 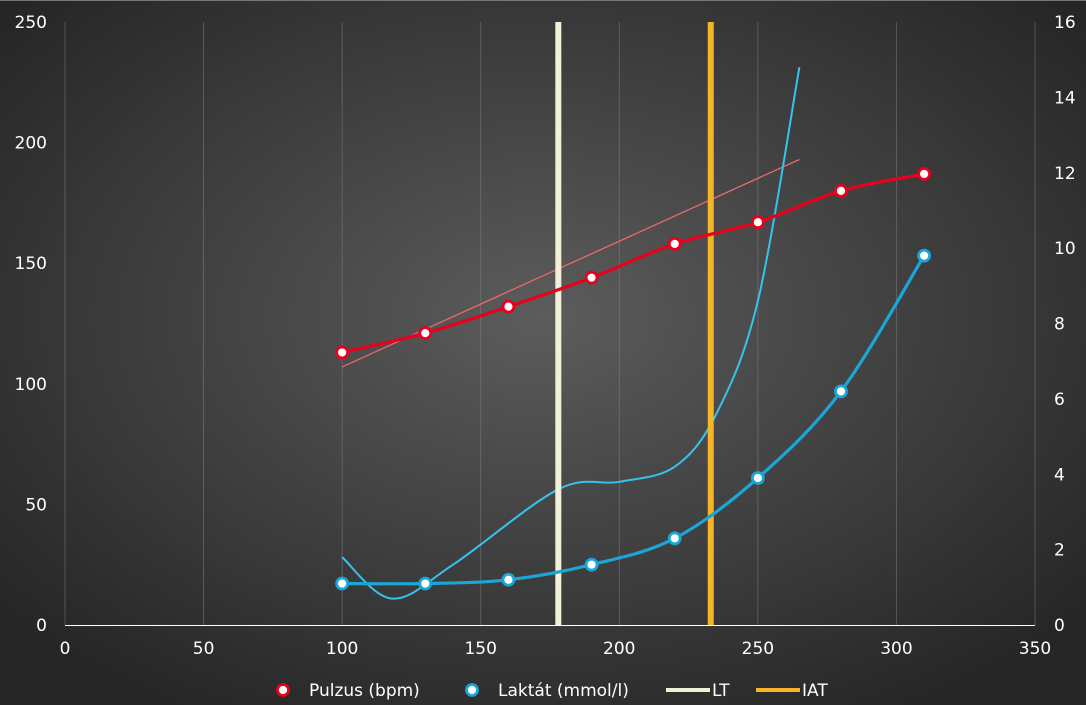 What do you see at coordinates (41, 626) in the screenshot?
I see `y-left-tick-label: 0` at bounding box center [41, 626].